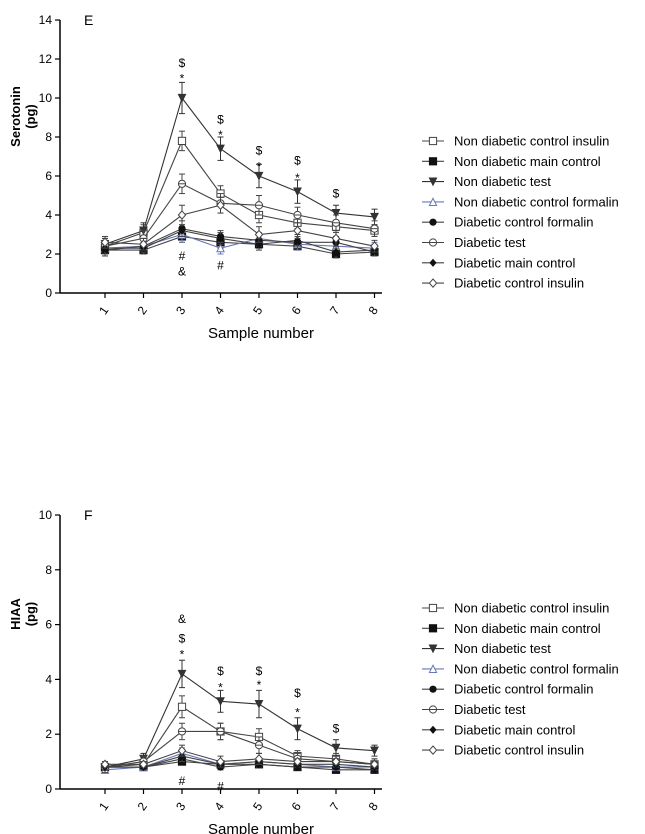 The height and width of the screenshot is (834, 645). I want to click on y-tick-label: 10, so click(46, 98).